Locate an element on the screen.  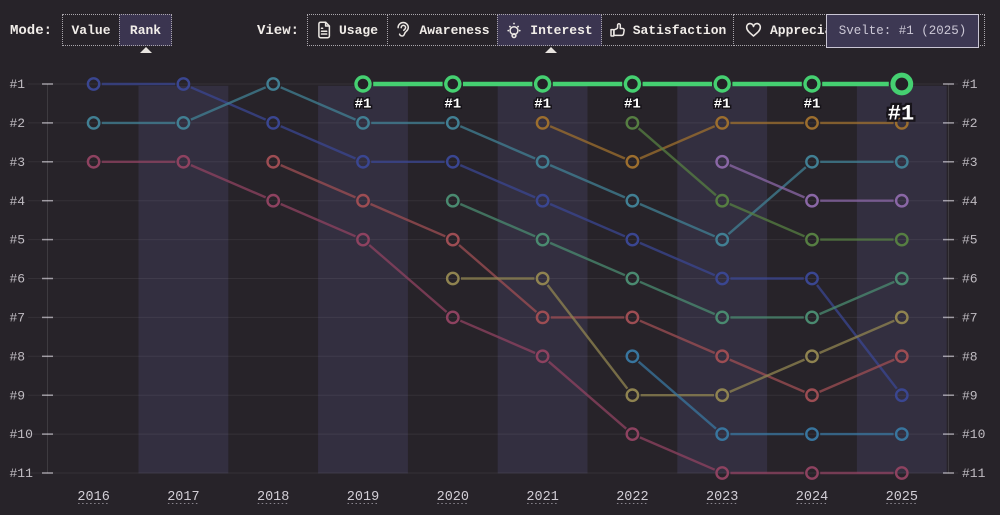
svg-text: 2023 is located at coordinates (722, 497).